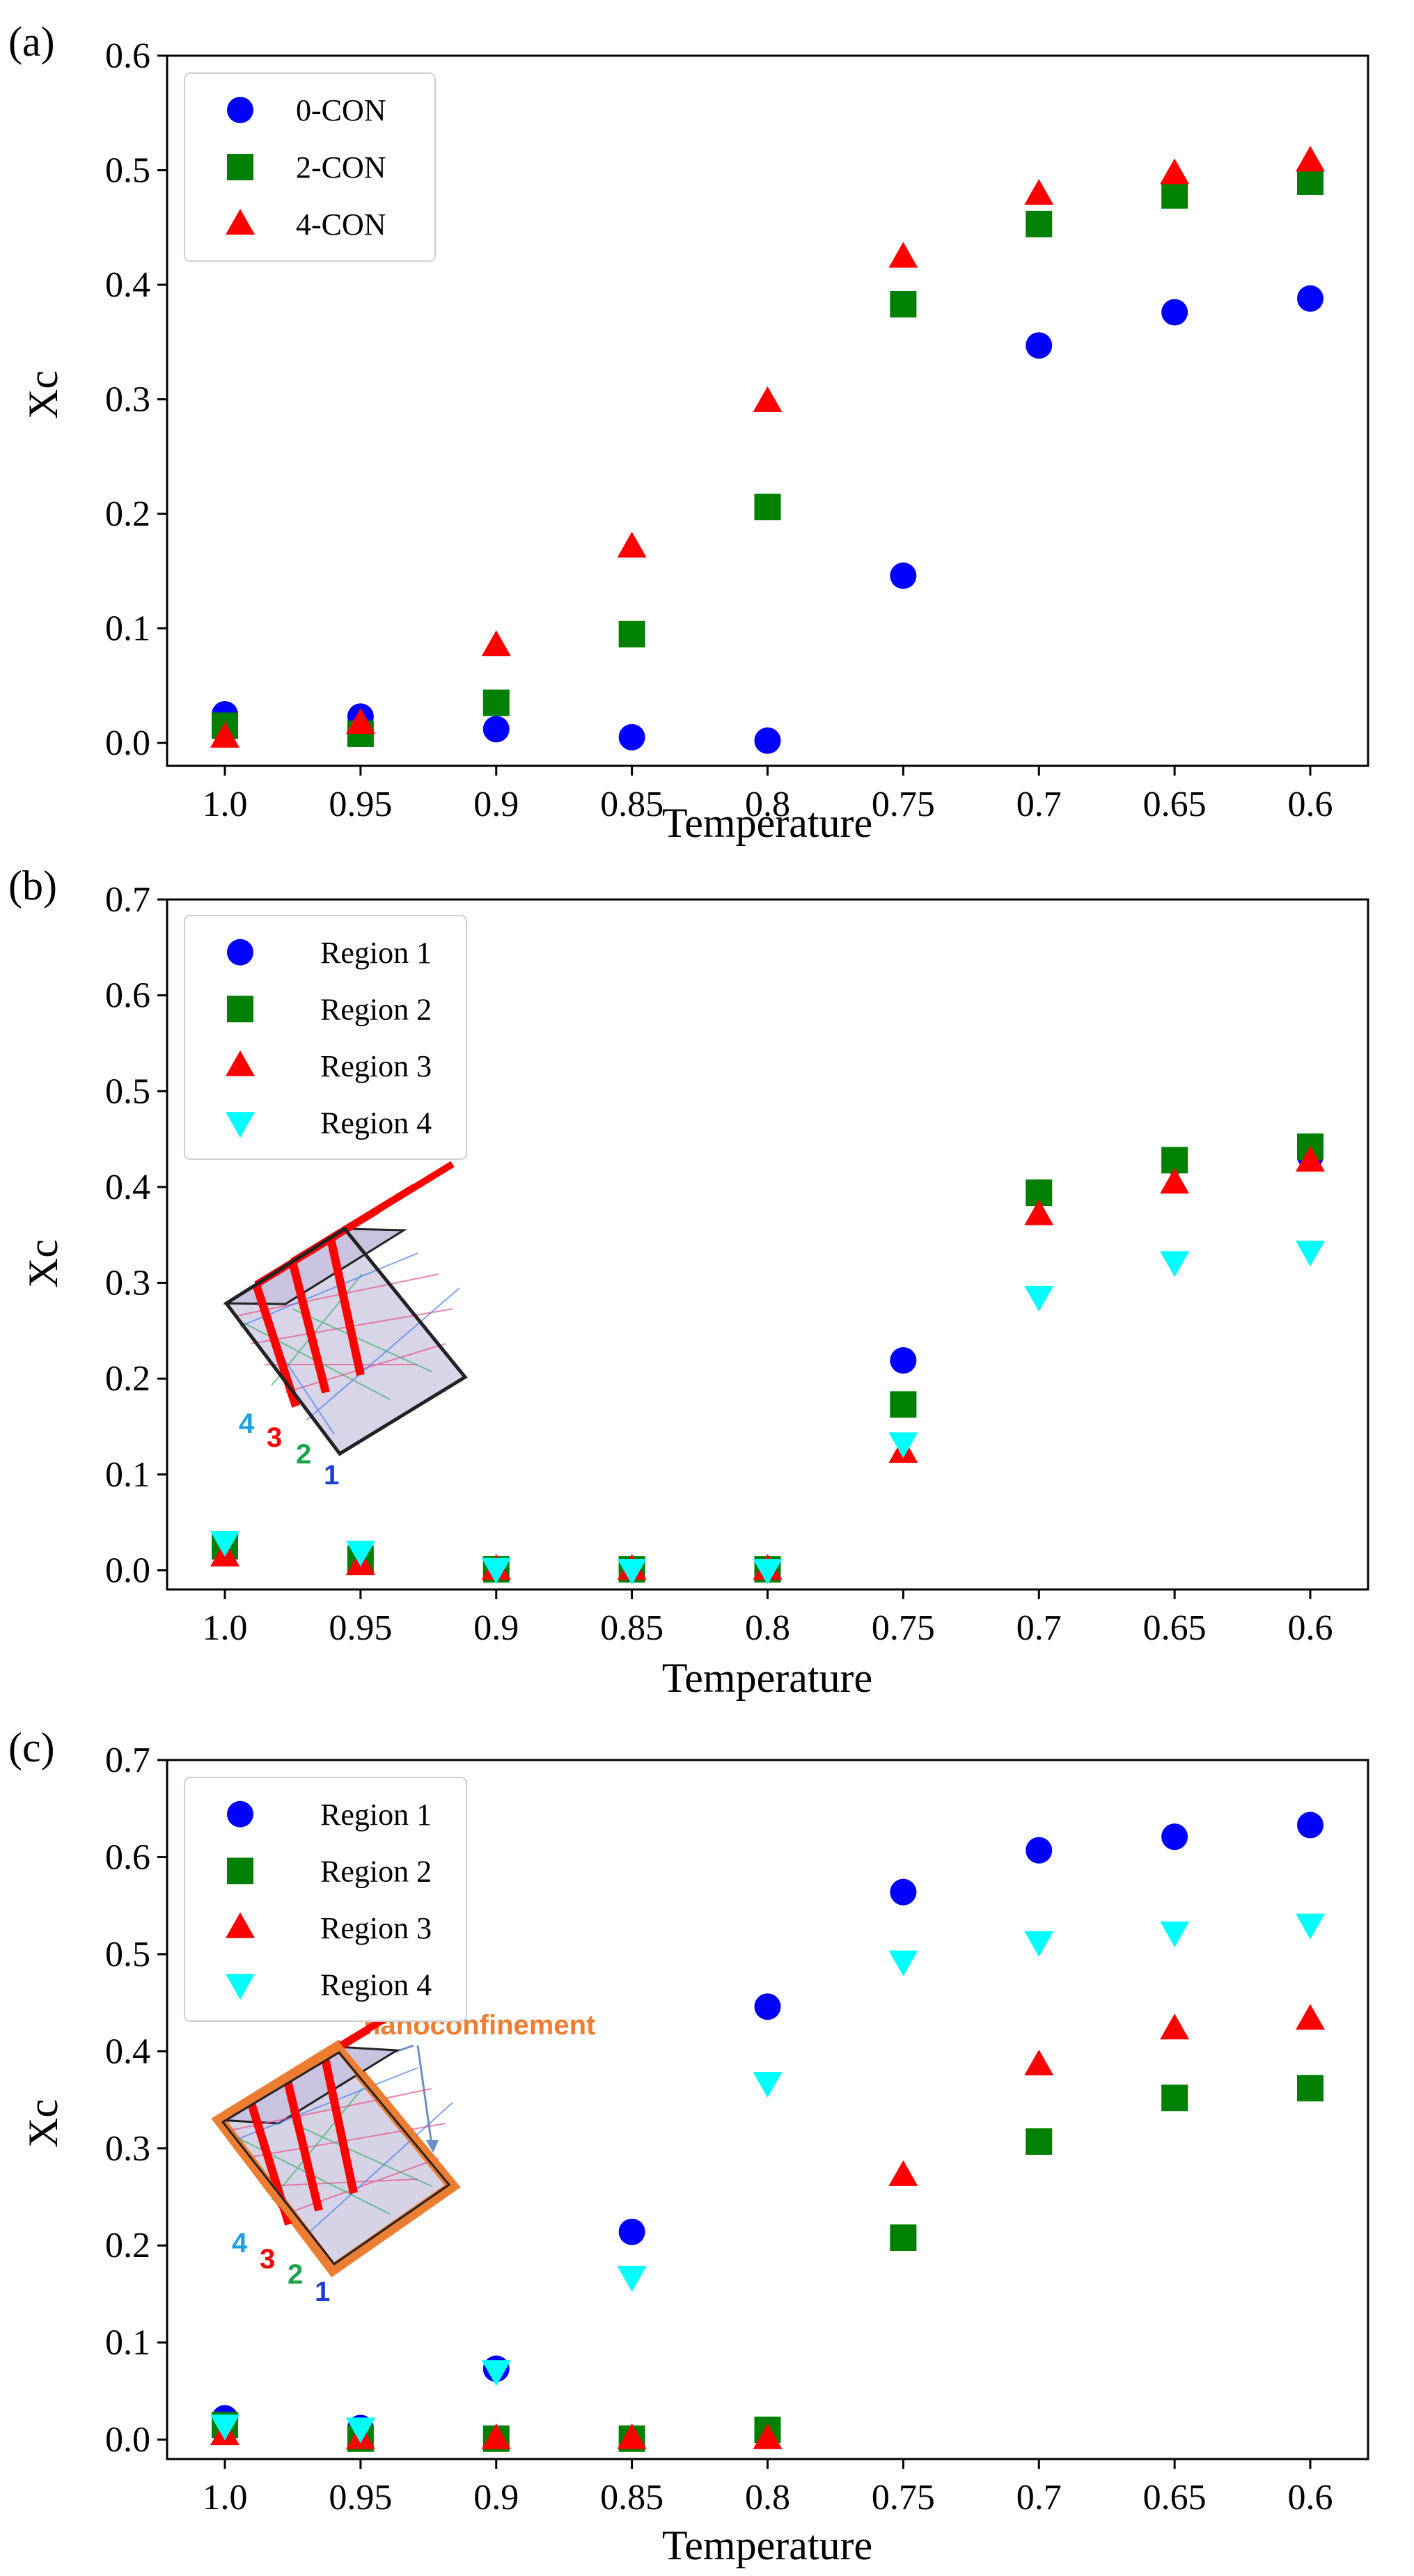 The height and width of the screenshot is (2576, 1414). What do you see at coordinates (274, 1437) in the screenshot?
I see `panel-b-inset-number-3: 3` at bounding box center [274, 1437].